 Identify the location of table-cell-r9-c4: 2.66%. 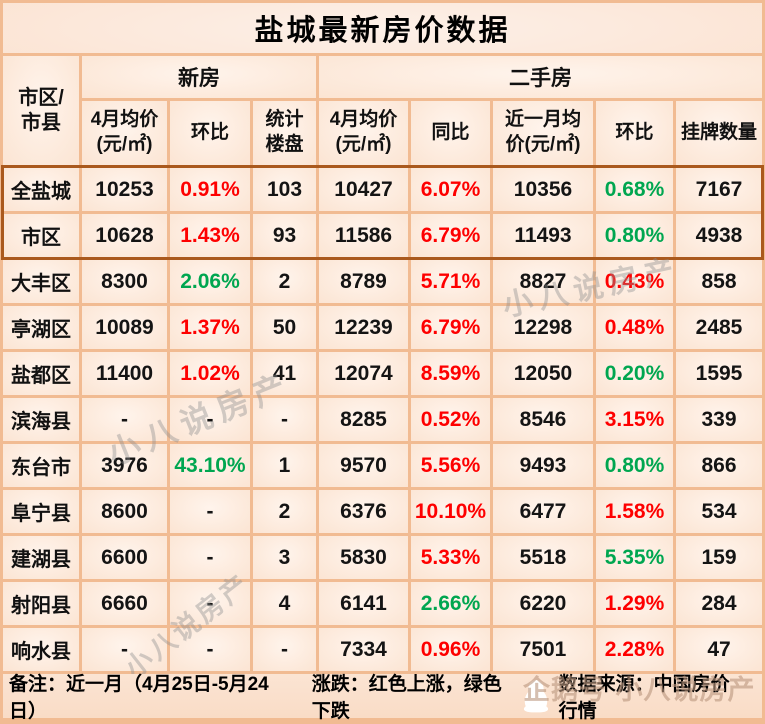
(450, 603).